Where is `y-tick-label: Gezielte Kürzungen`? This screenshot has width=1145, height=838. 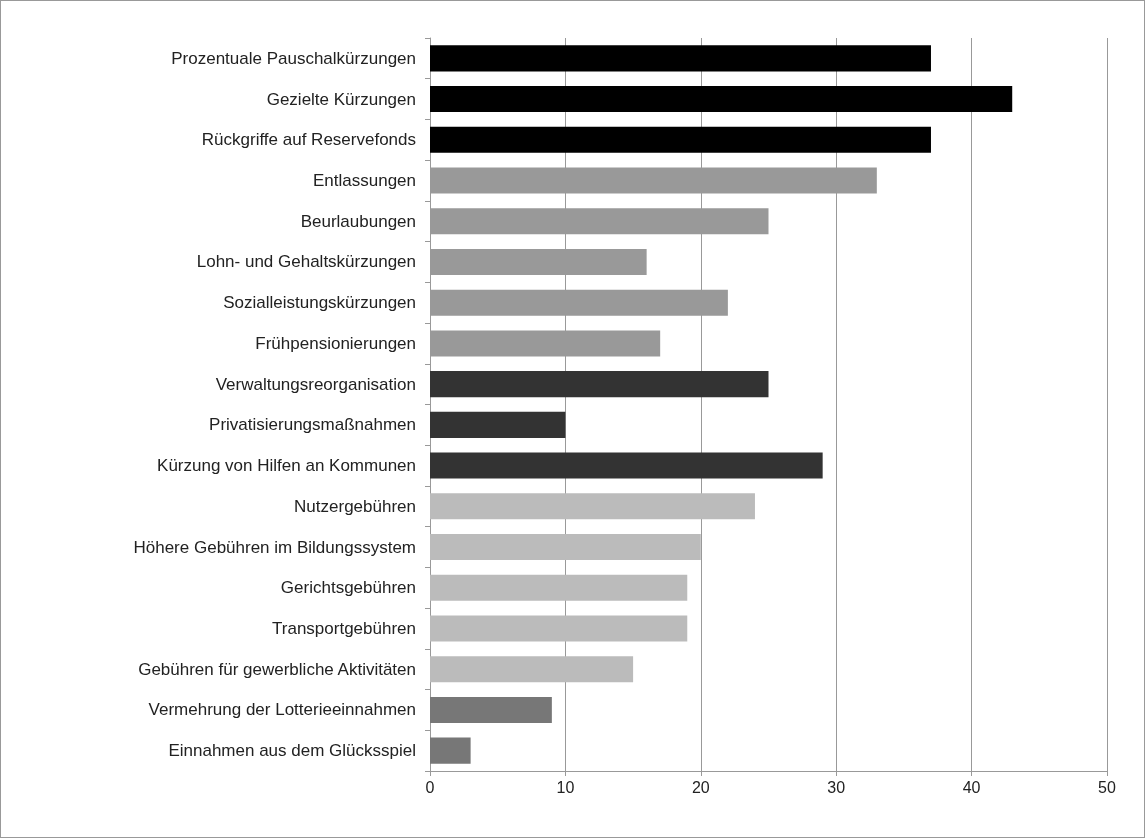 y-tick-label: Gezielte Kürzungen is located at coordinates (341, 99).